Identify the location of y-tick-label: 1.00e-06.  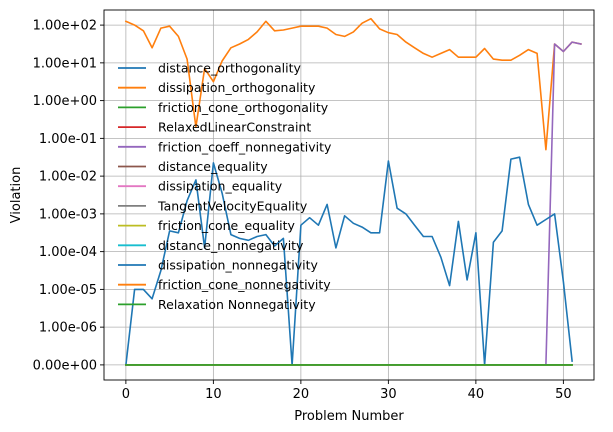
(68, 328).